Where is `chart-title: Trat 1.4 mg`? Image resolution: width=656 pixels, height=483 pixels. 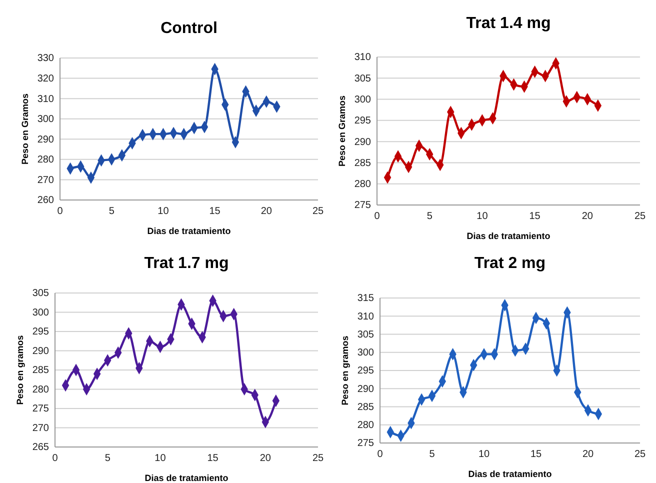
chart-title: Trat 1.4 mg is located at coordinates (508, 23).